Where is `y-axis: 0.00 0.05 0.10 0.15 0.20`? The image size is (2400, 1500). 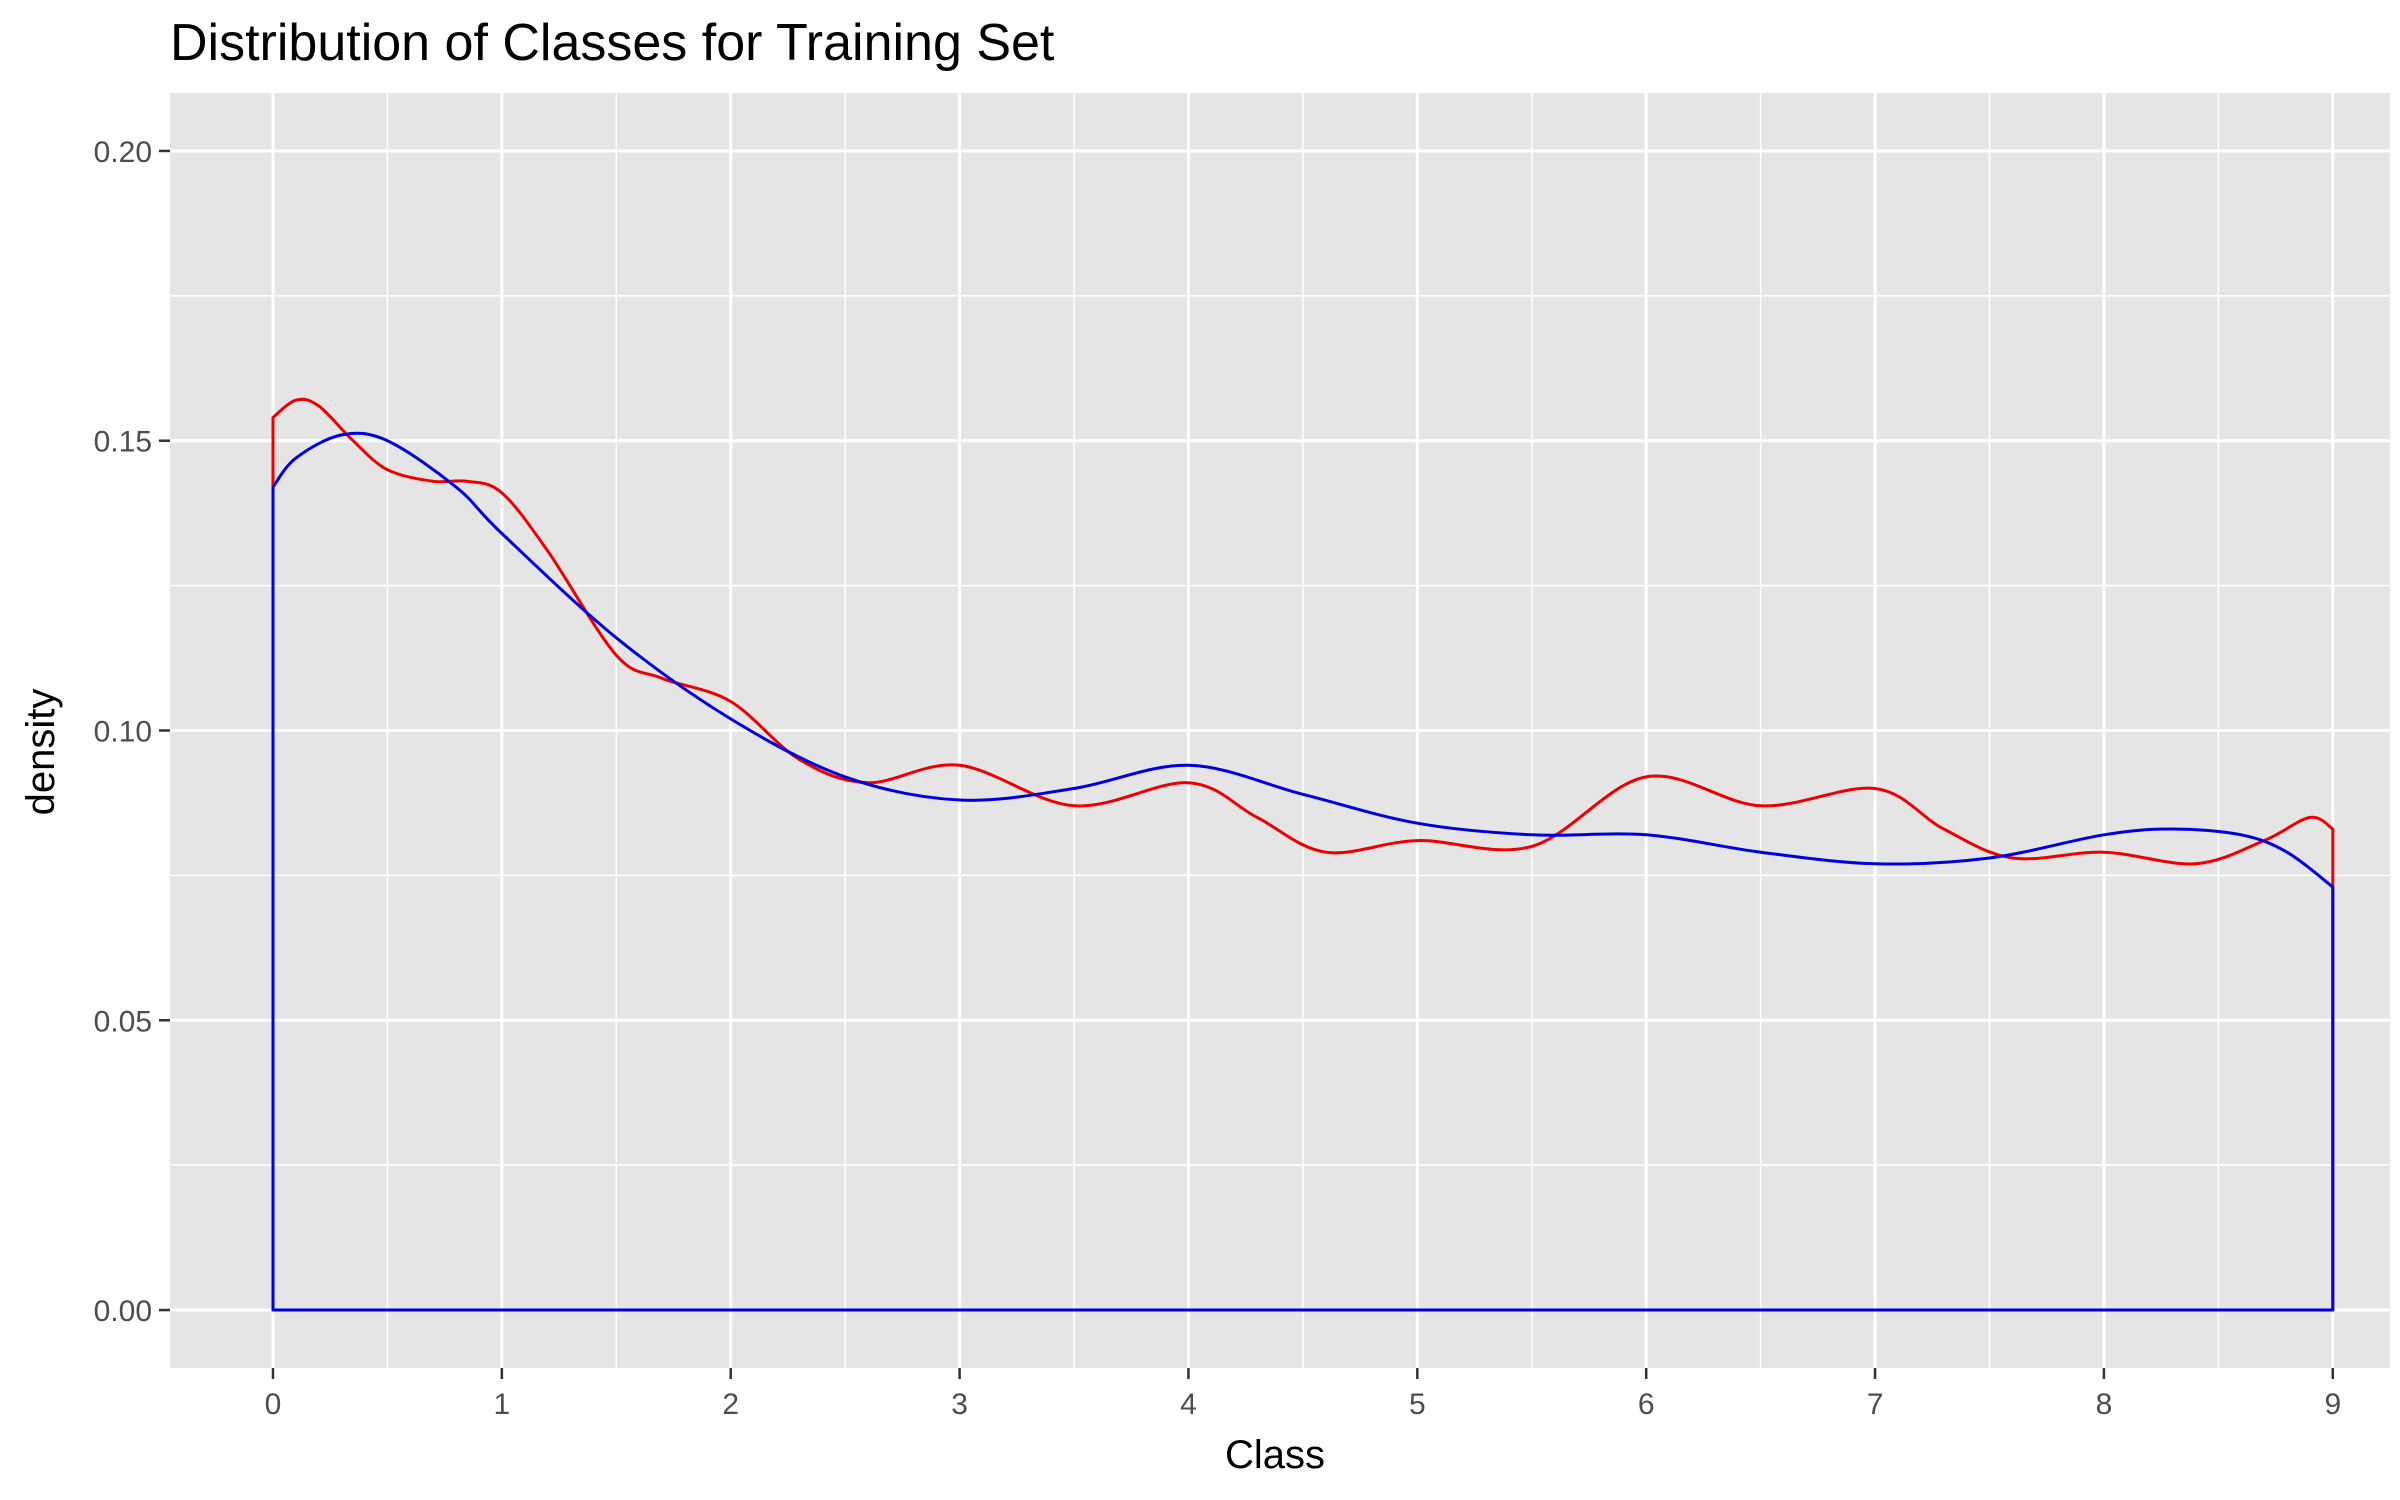
y-axis: 0.00 0.05 0.10 0.15 0.20 is located at coordinates (132, 732).